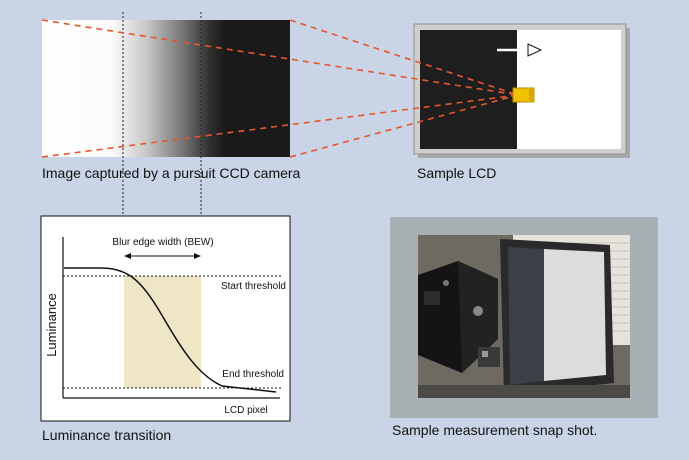 Image resolution: width=689 pixels, height=460 pixels. What do you see at coordinates (162, 242) in the screenshot?
I see `bew-label: Blur edge width (BEW)` at bounding box center [162, 242].